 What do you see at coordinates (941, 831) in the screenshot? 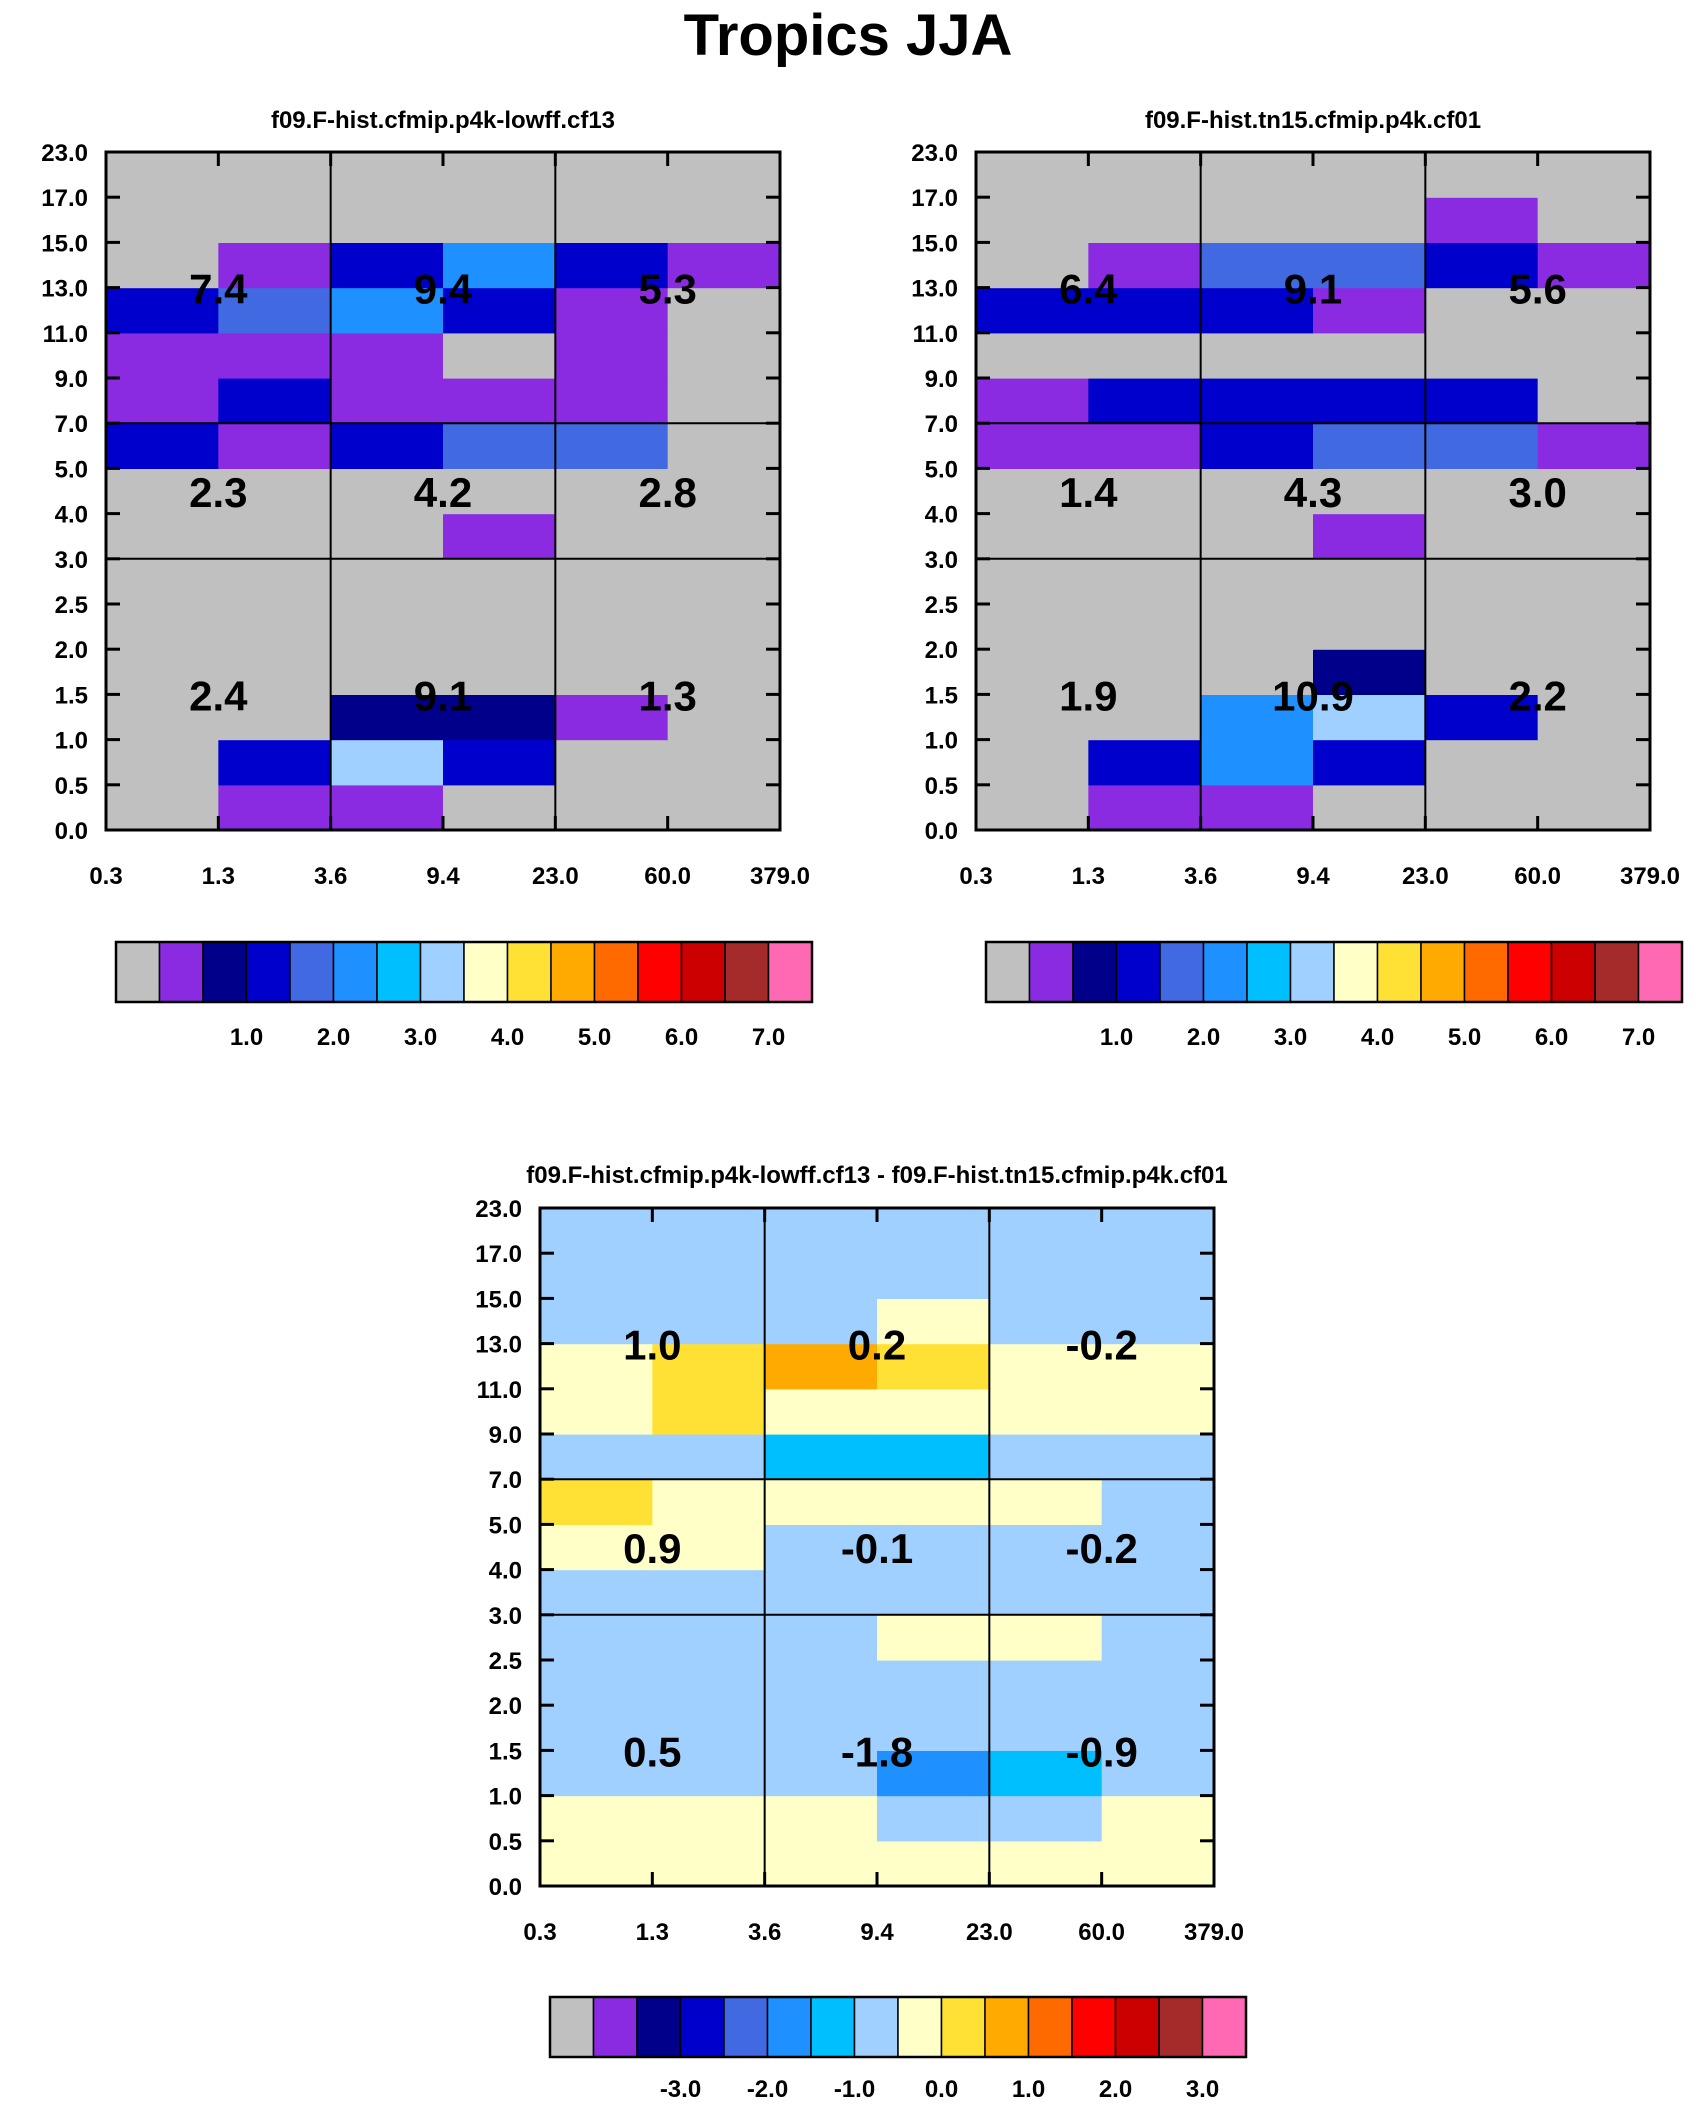
I see `y-tick-label: 0.0` at bounding box center [941, 831].